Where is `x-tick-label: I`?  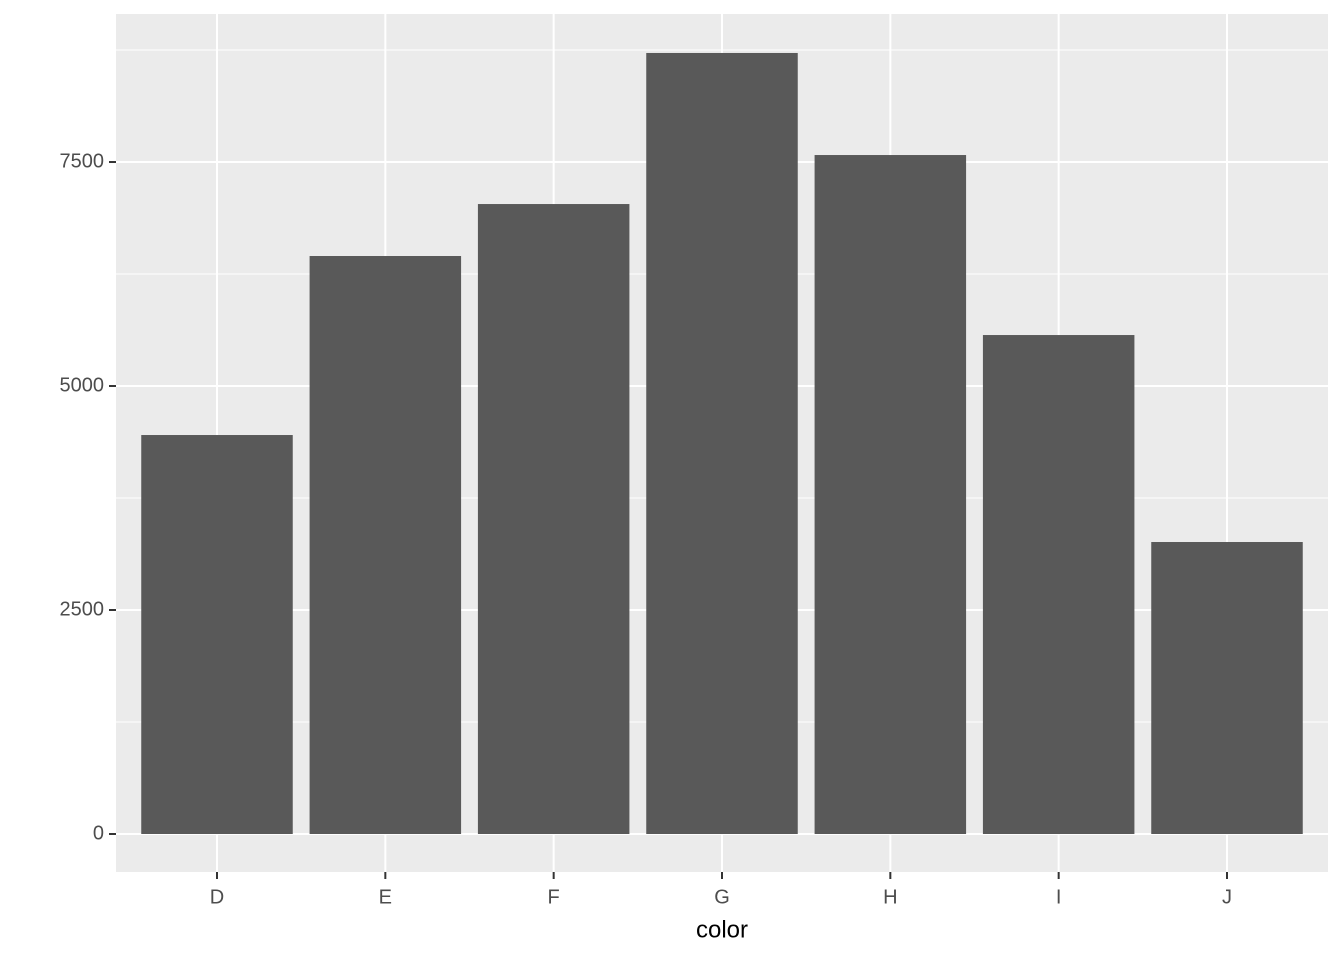 x-tick-label: I is located at coordinates (1059, 897).